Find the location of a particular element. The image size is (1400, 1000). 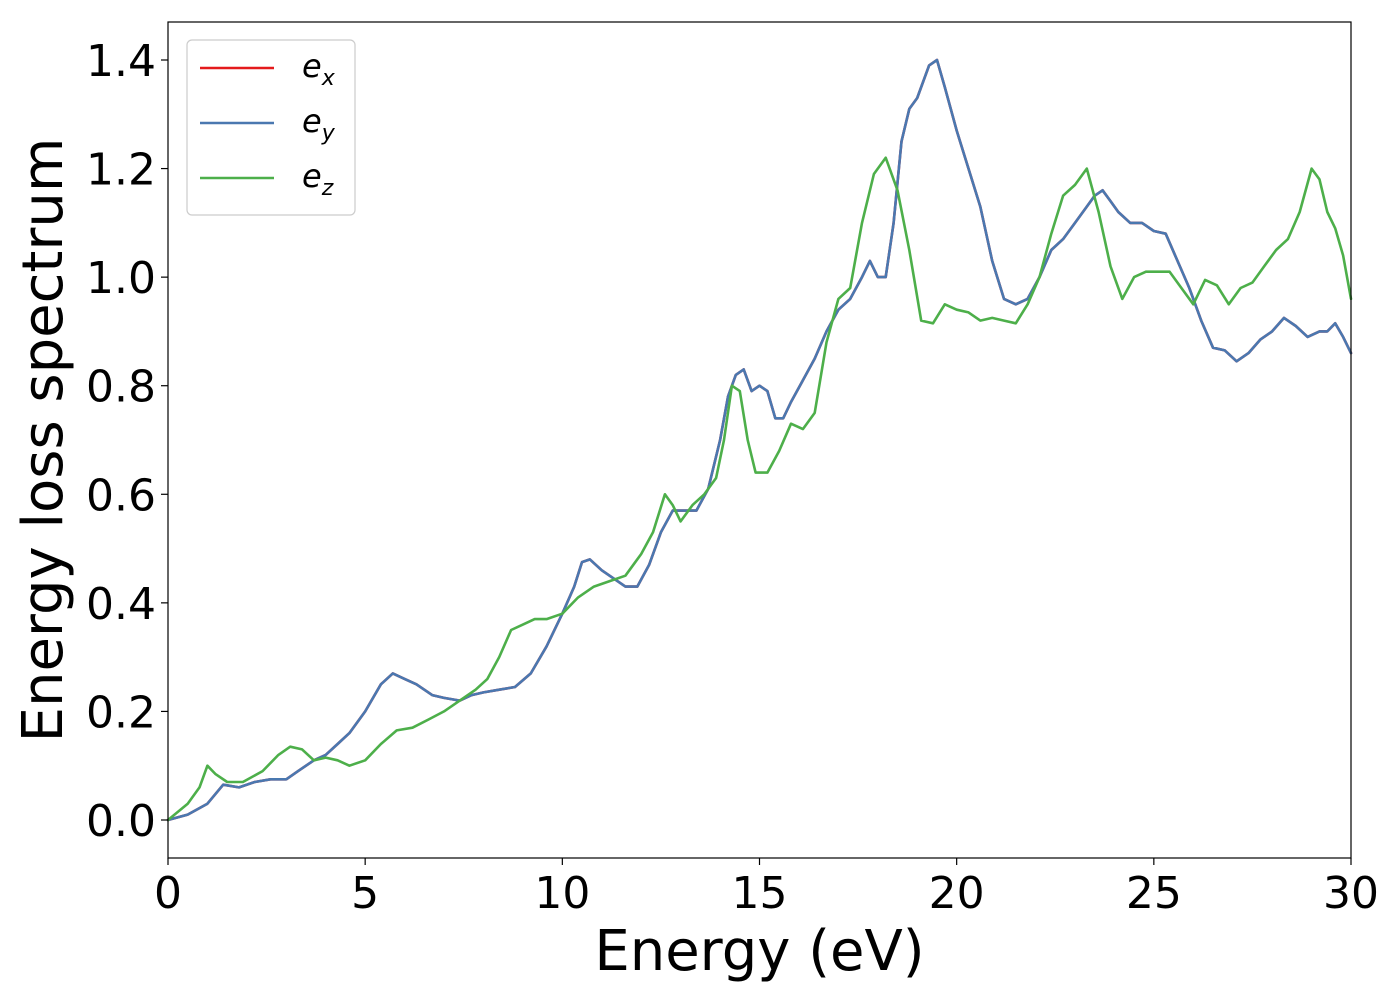

x-tick-label: 20 is located at coordinates (957, 893).